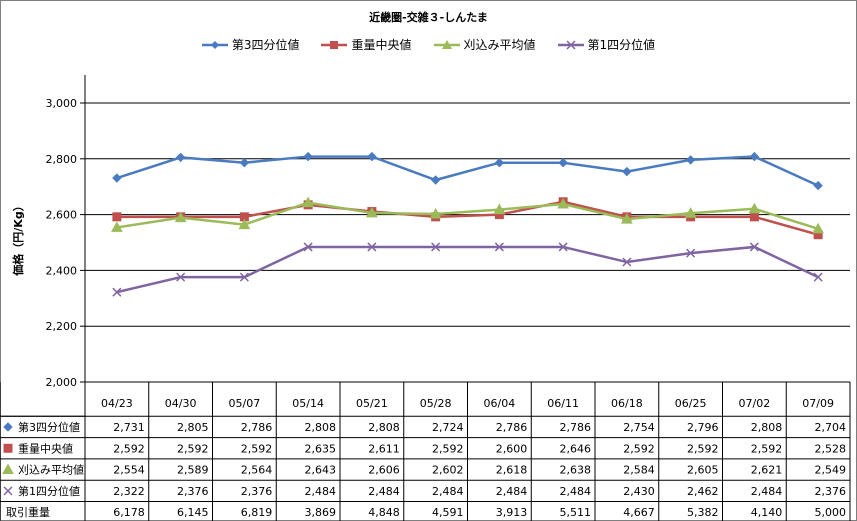 The height and width of the screenshot is (521, 857). I want to click on weight-value: 4,140, so click(767, 512).